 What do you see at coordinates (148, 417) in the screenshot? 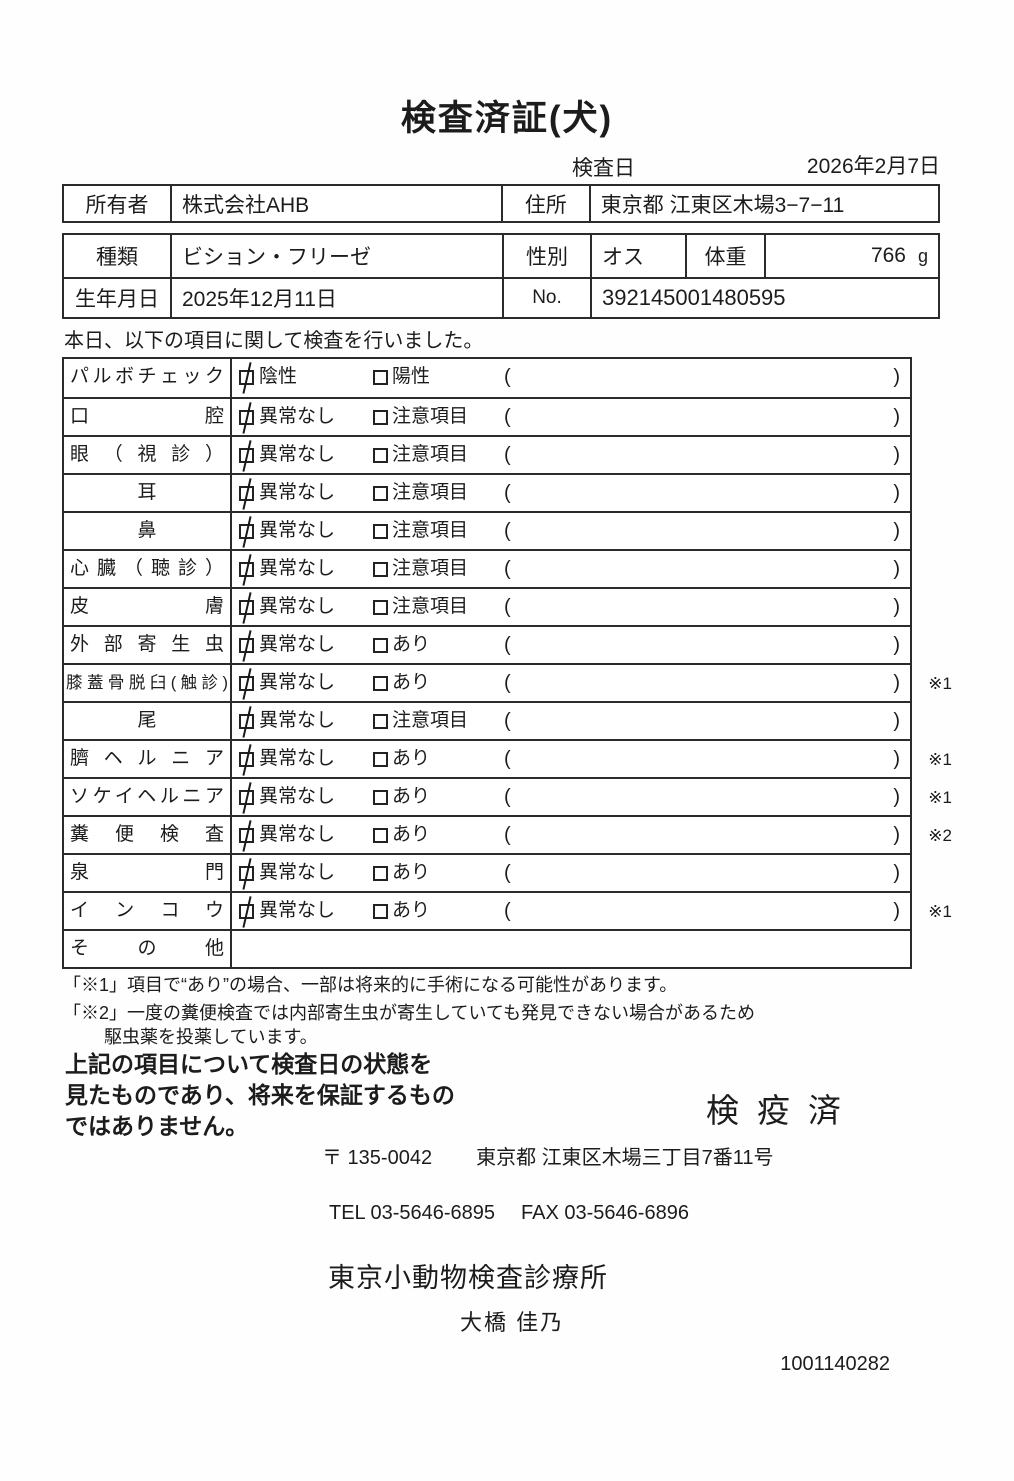
I see `exam-row-label: 口腔` at bounding box center [148, 417].